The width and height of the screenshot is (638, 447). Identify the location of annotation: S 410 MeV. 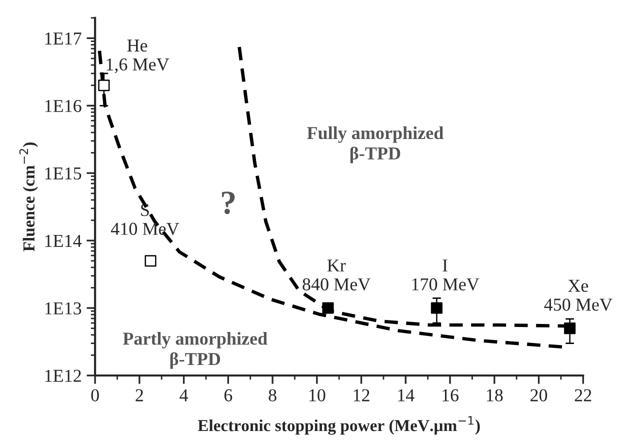
(145, 220).